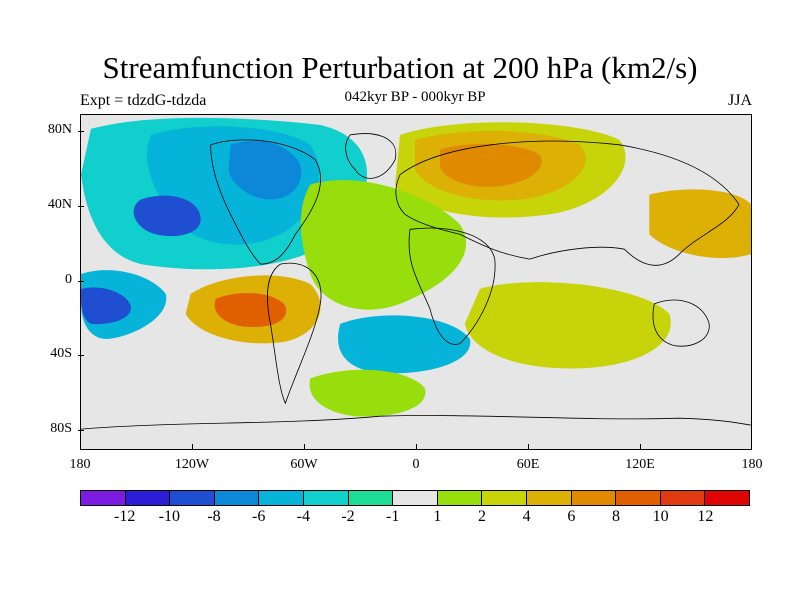  What do you see at coordinates (59, 129) in the screenshot?
I see `y-label-80n: 80N` at bounding box center [59, 129].